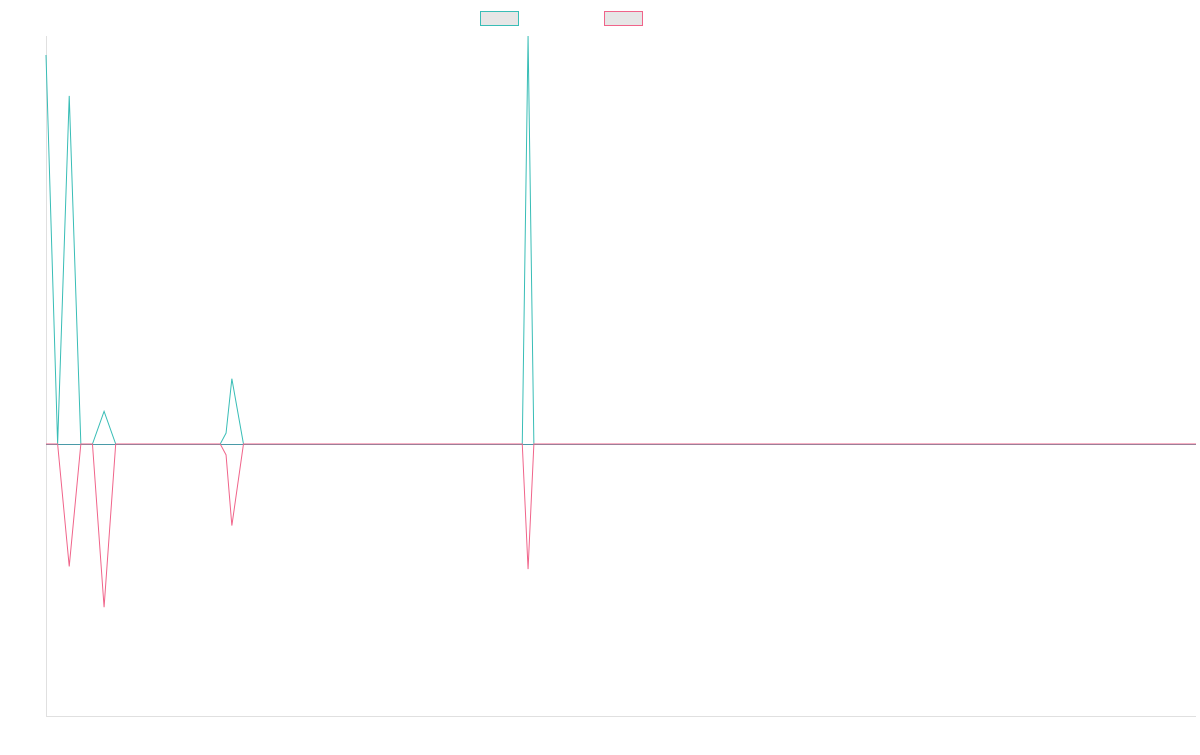 The image size is (1200, 755). Describe the element at coordinates (565, 18) in the screenshot. I see `legend` at that location.